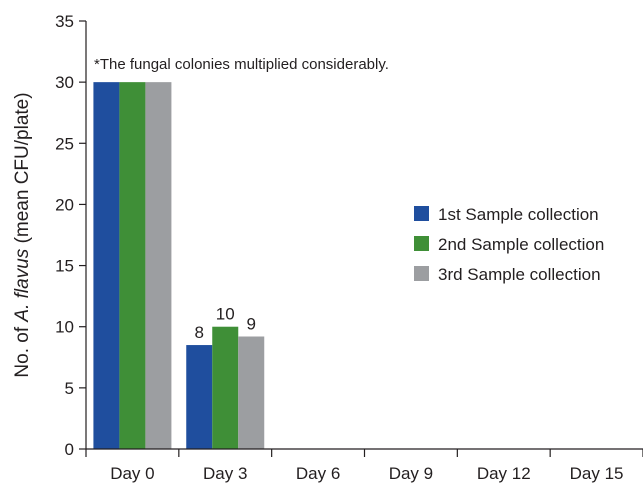 This screenshot has width=643, height=486. What do you see at coordinates (504, 473) in the screenshot?
I see `x-tick-label: Day 12` at bounding box center [504, 473].